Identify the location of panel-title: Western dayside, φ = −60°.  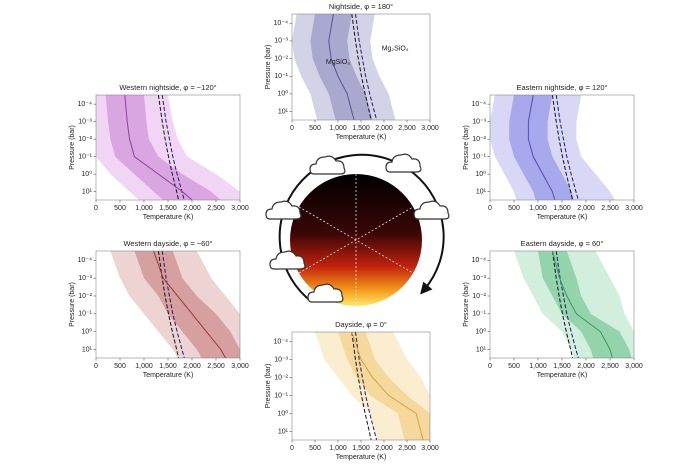
(167, 243).